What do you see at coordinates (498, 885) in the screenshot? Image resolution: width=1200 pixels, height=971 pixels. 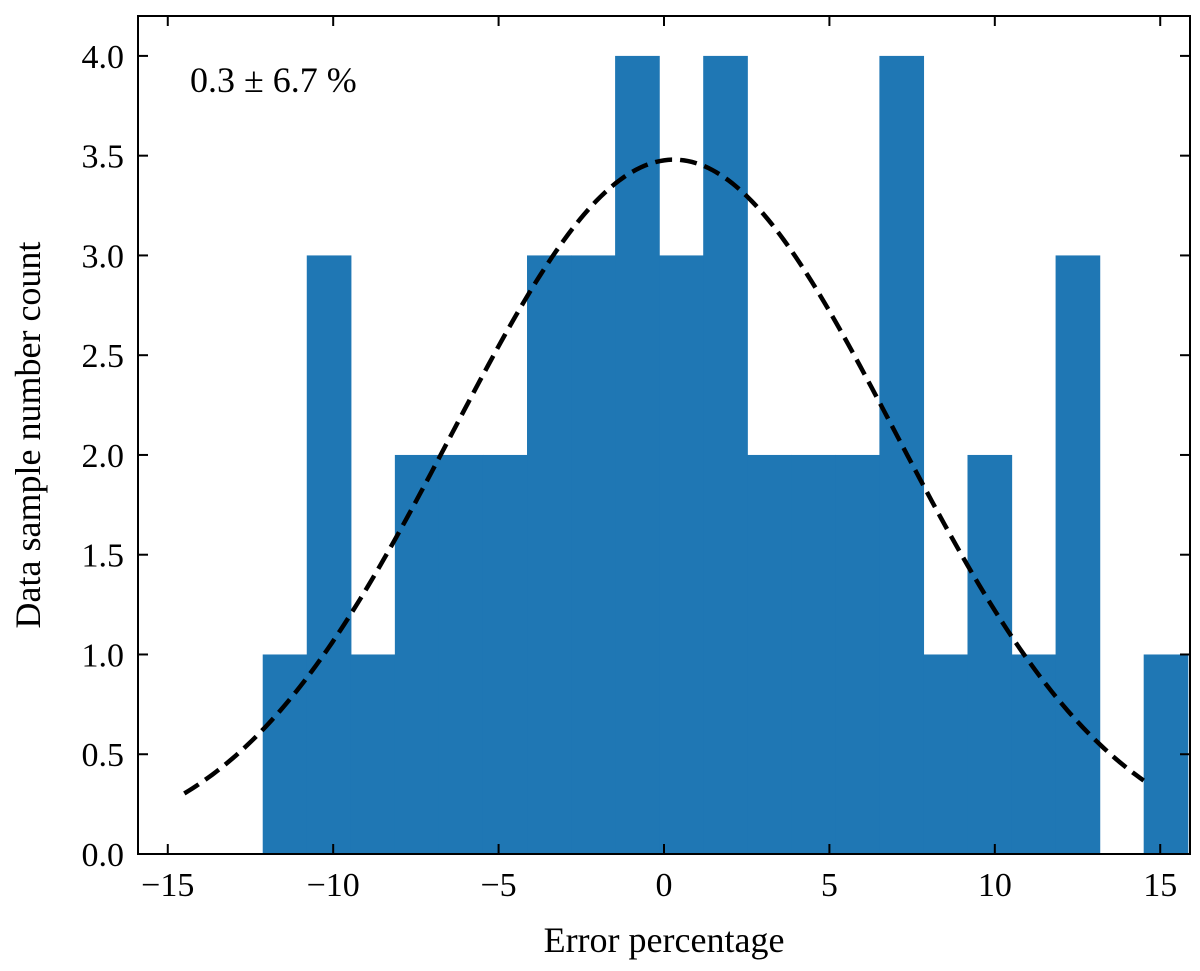 I see `x-tick-label: −5` at bounding box center [498, 885].